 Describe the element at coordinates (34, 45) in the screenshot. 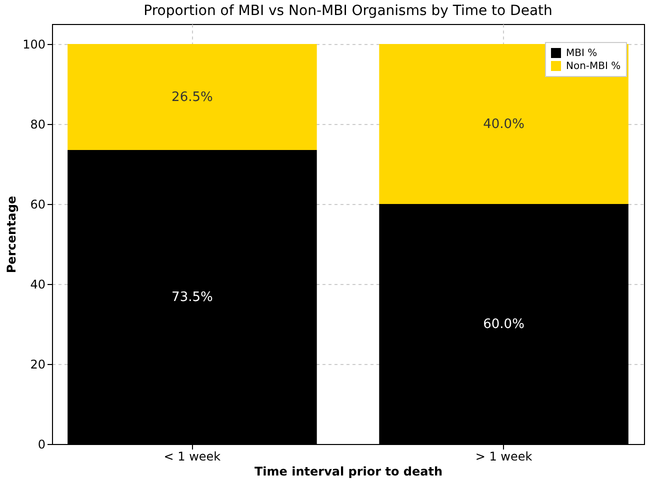

I see `y-tick-label: 100` at that location.